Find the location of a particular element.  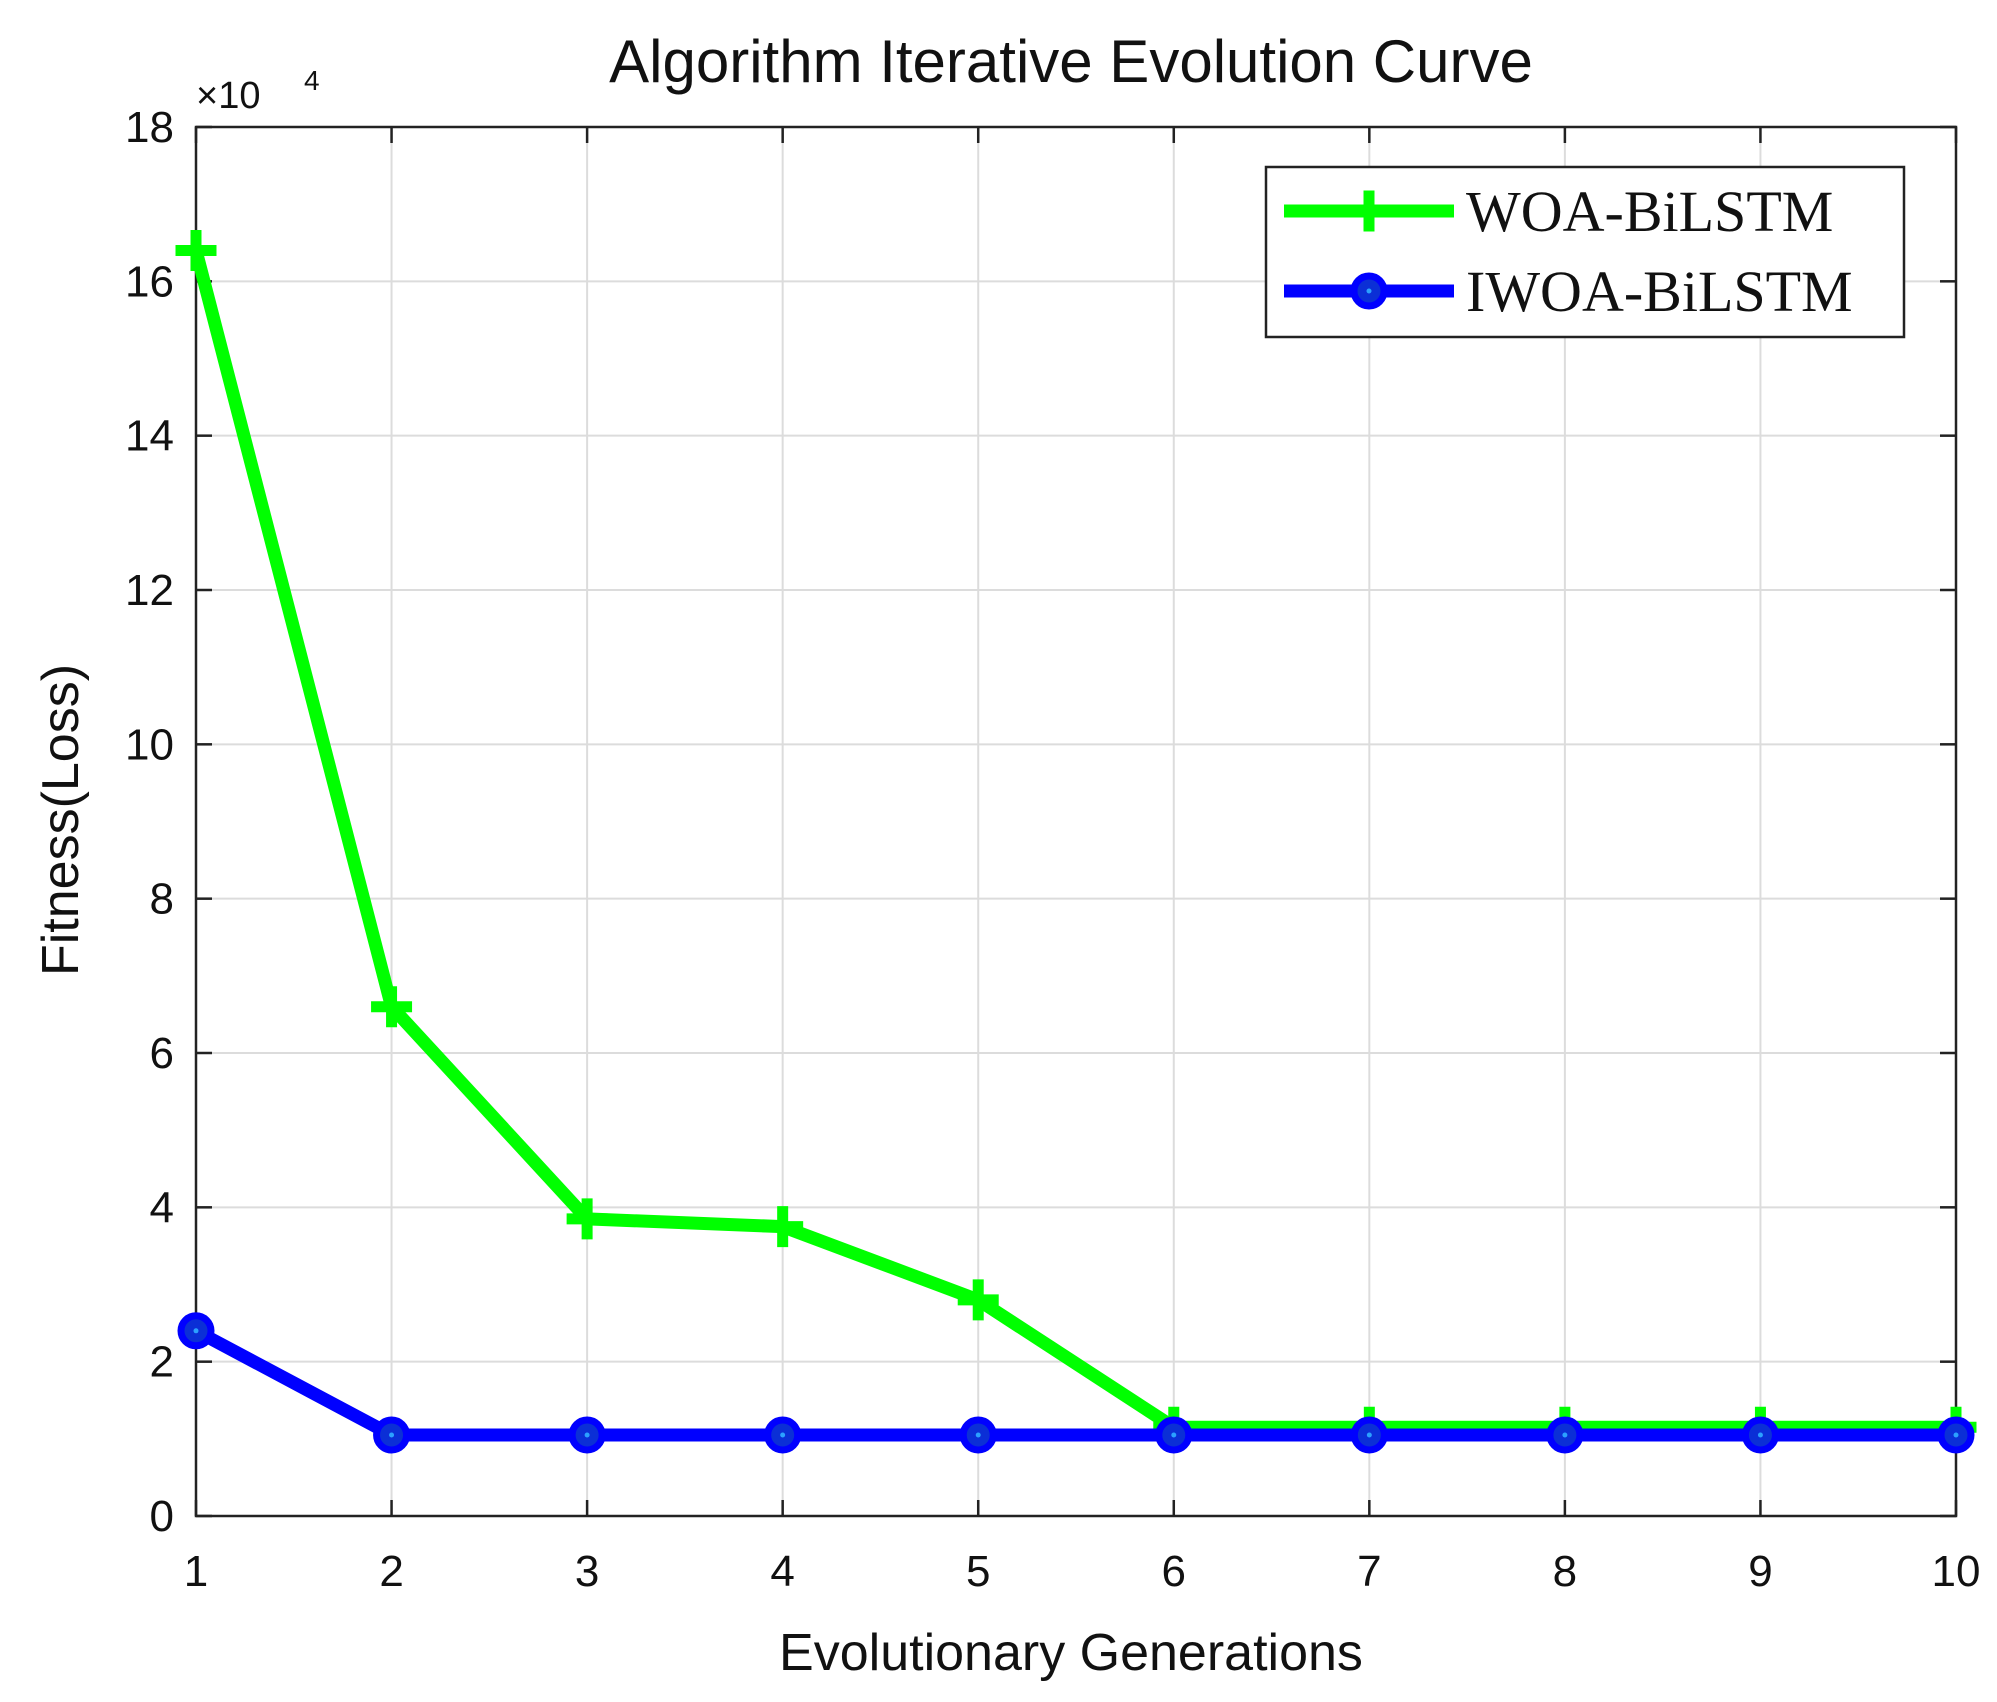

legend-swatch-marker-center is located at coordinates (1369, 291).